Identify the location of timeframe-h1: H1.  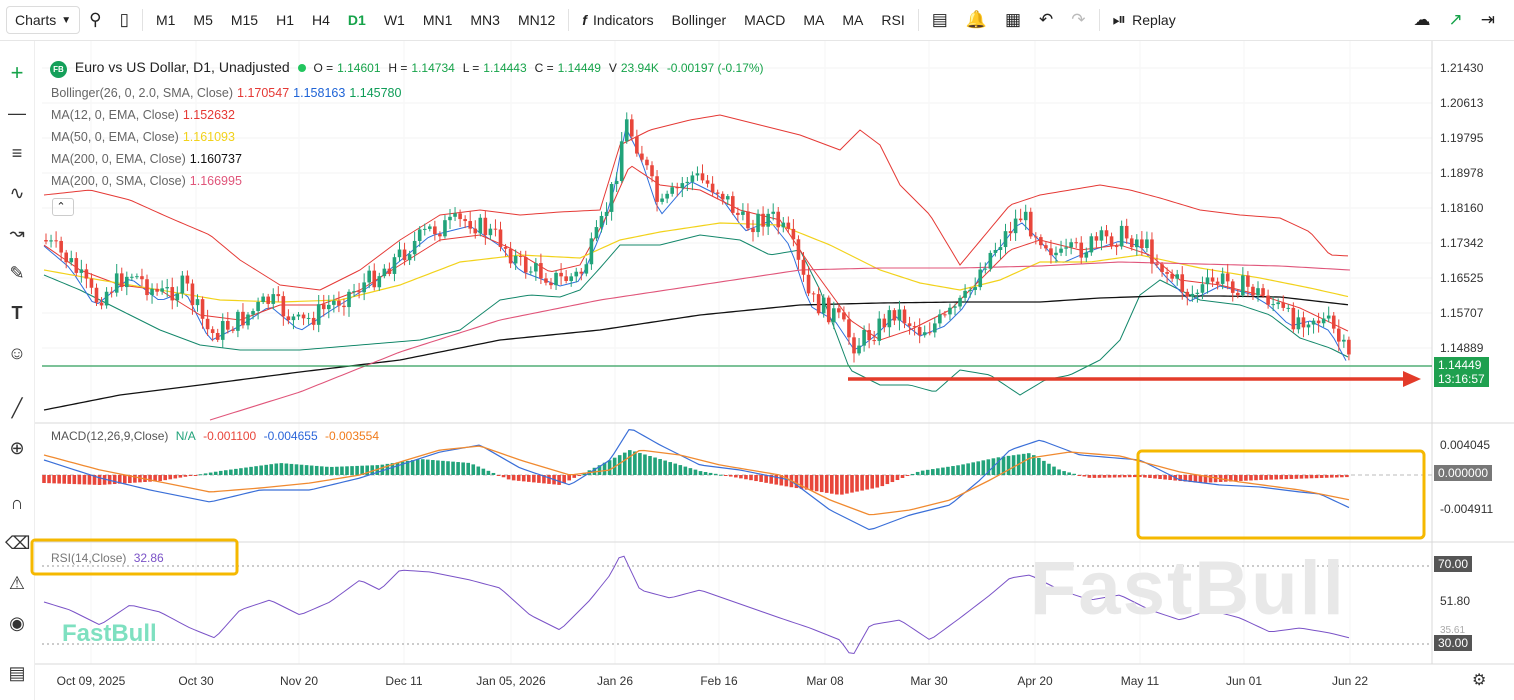
(285, 20).